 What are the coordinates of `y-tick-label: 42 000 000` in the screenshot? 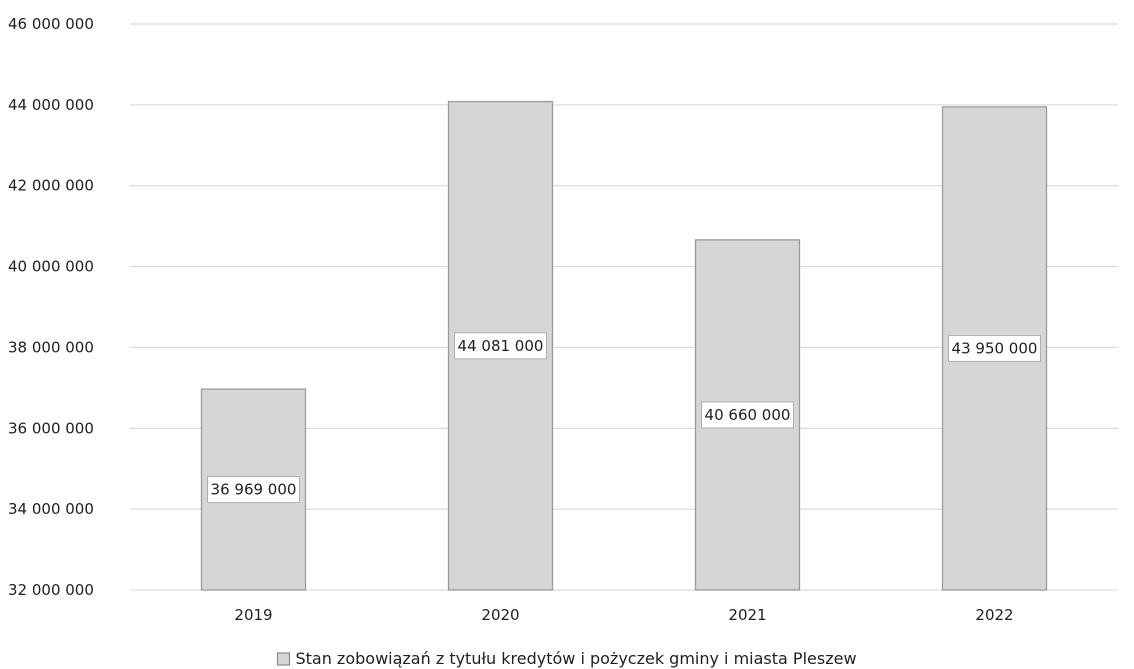 It's located at (51, 186).